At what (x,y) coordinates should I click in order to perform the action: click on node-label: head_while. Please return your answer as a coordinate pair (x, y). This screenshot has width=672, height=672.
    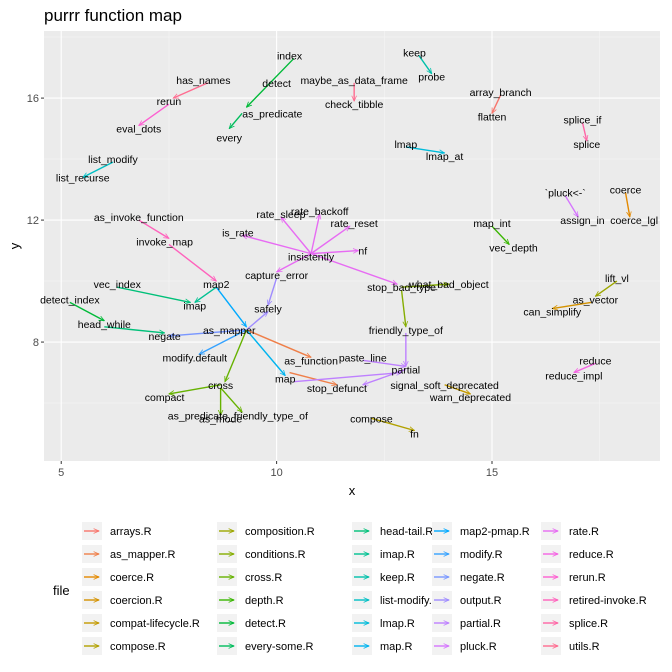
    Looking at the image, I should click on (104, 325).